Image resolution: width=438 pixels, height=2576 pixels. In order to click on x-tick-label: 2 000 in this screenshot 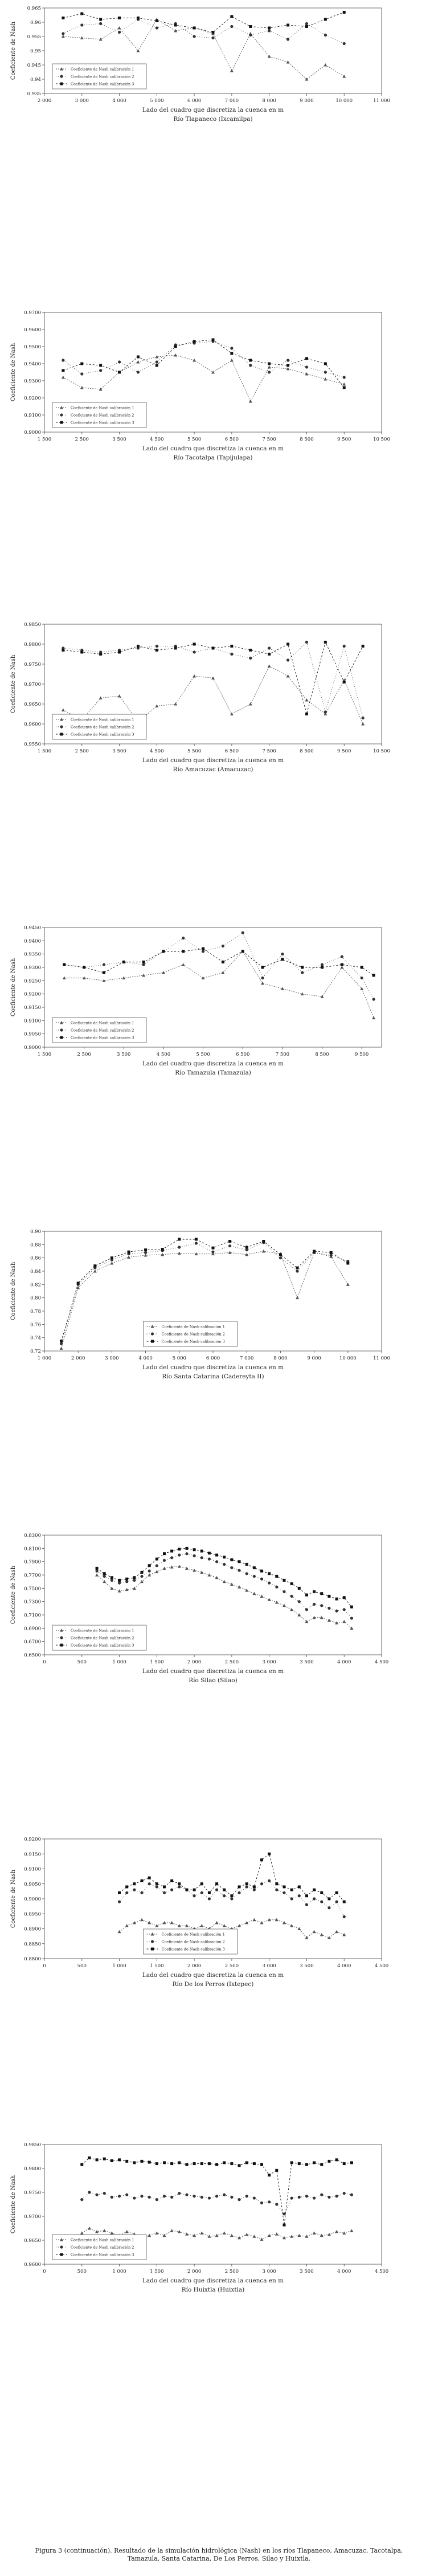, I will do `click(194, 1966)`.